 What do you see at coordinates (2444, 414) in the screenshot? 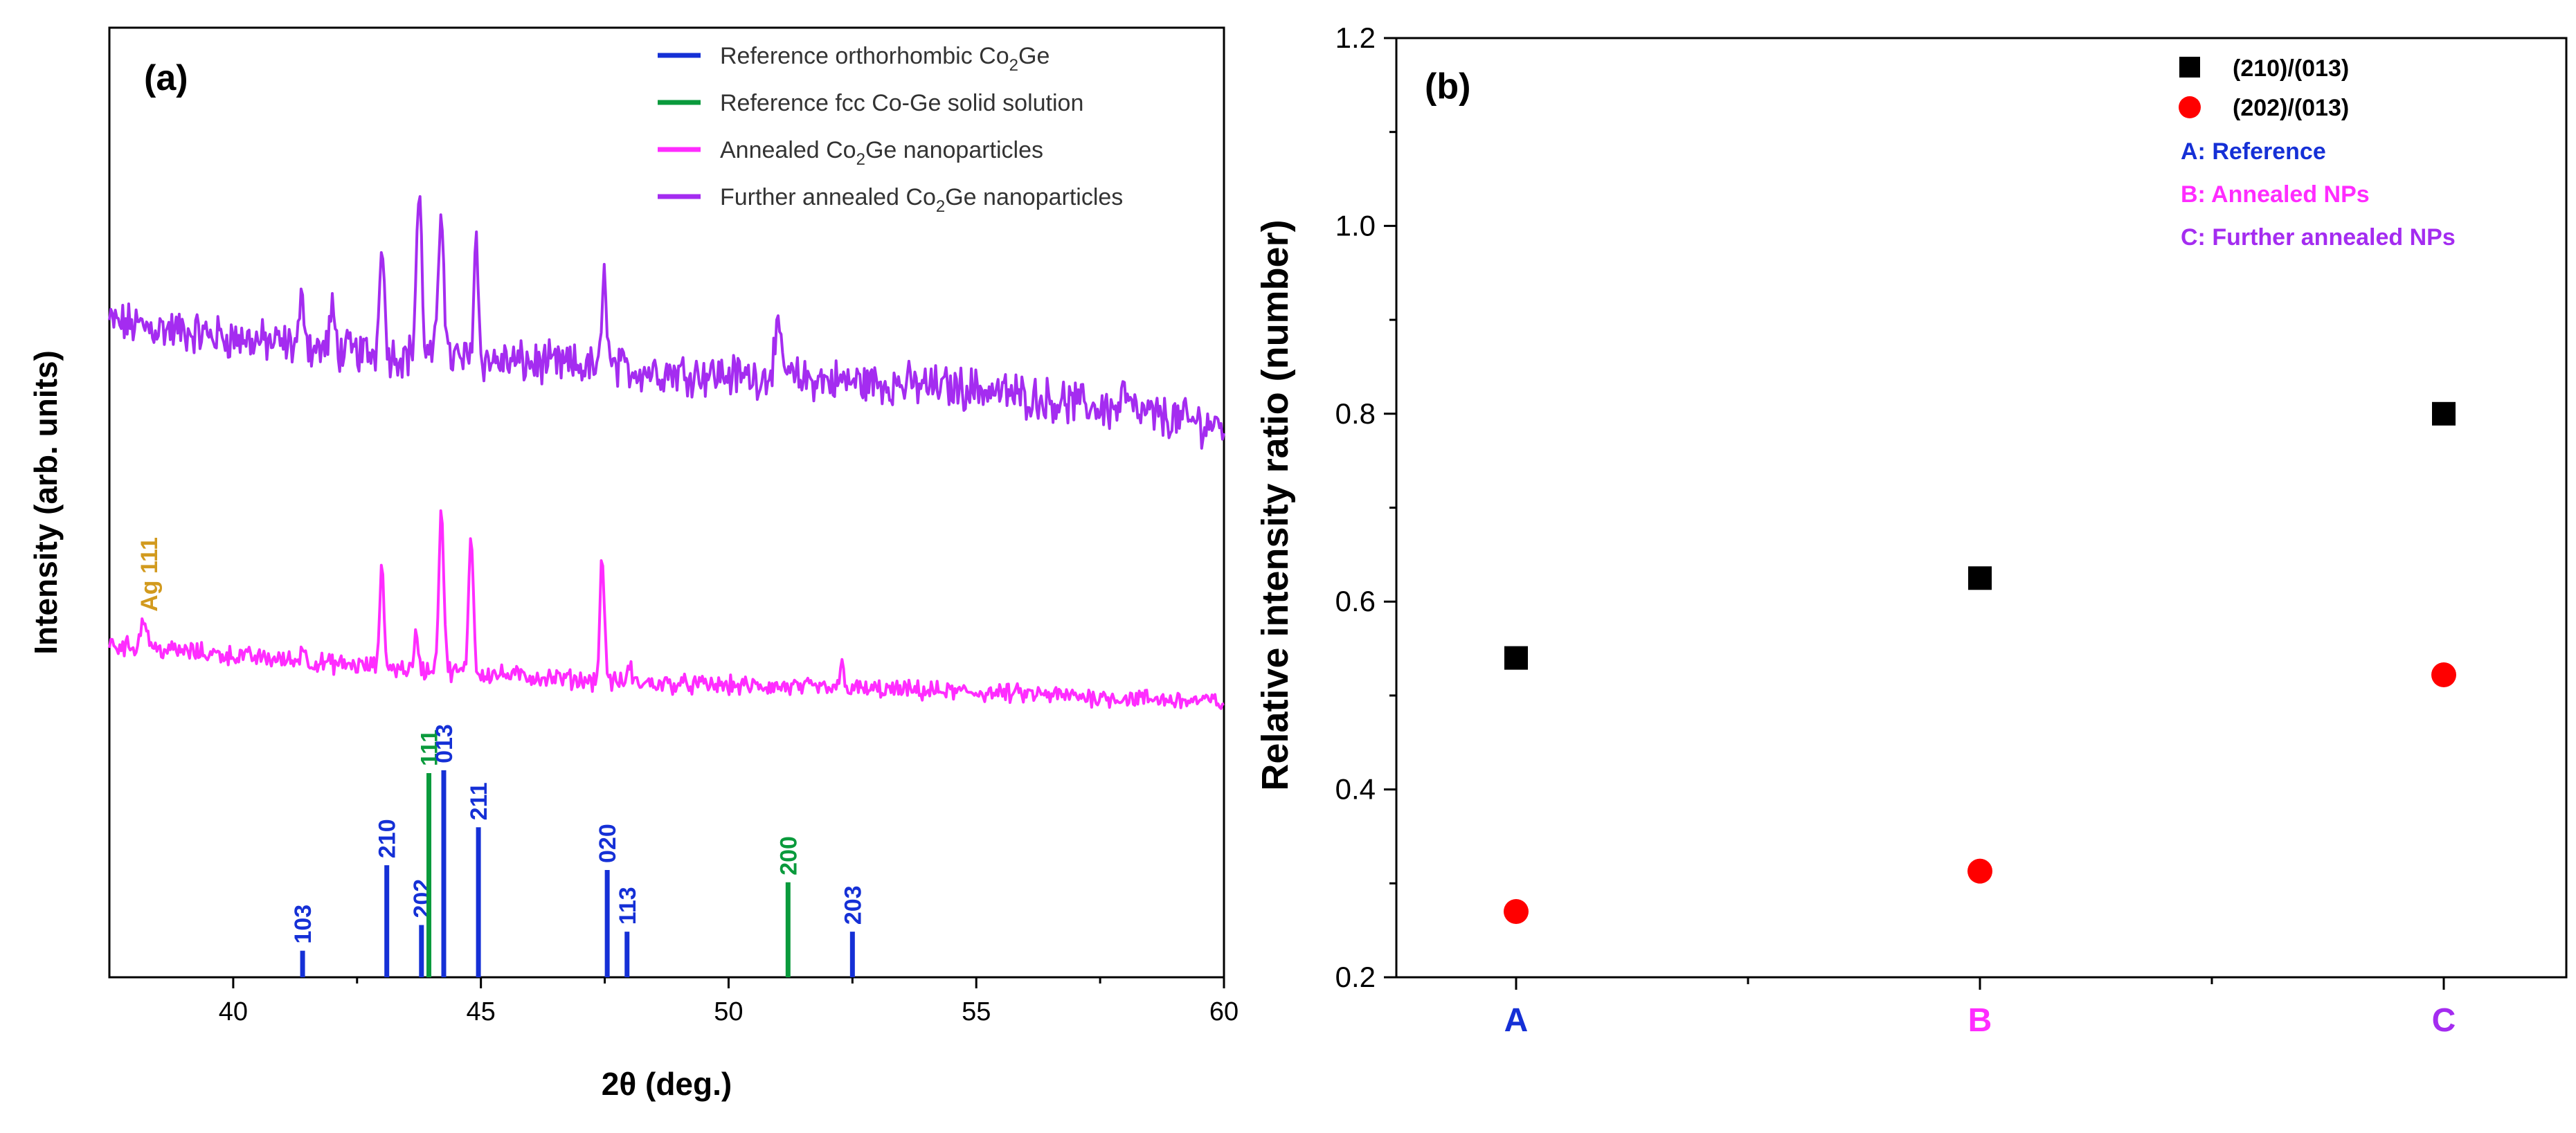
I see `ratio-210-013-point-C` at bounding box center [2444, 414].